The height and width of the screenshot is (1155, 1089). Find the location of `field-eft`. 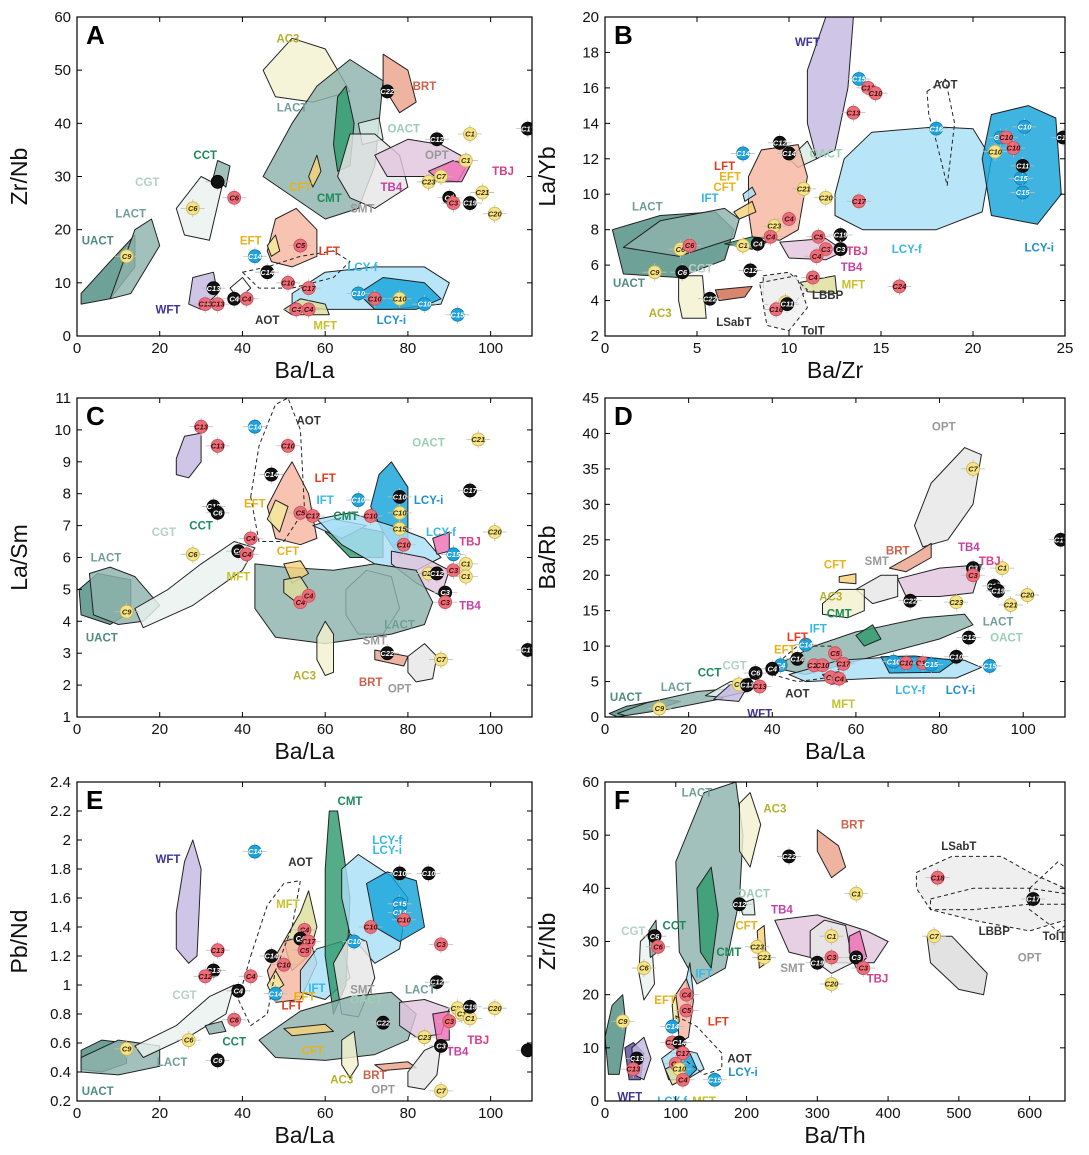

field-eft is located at coordinates (273, 245).